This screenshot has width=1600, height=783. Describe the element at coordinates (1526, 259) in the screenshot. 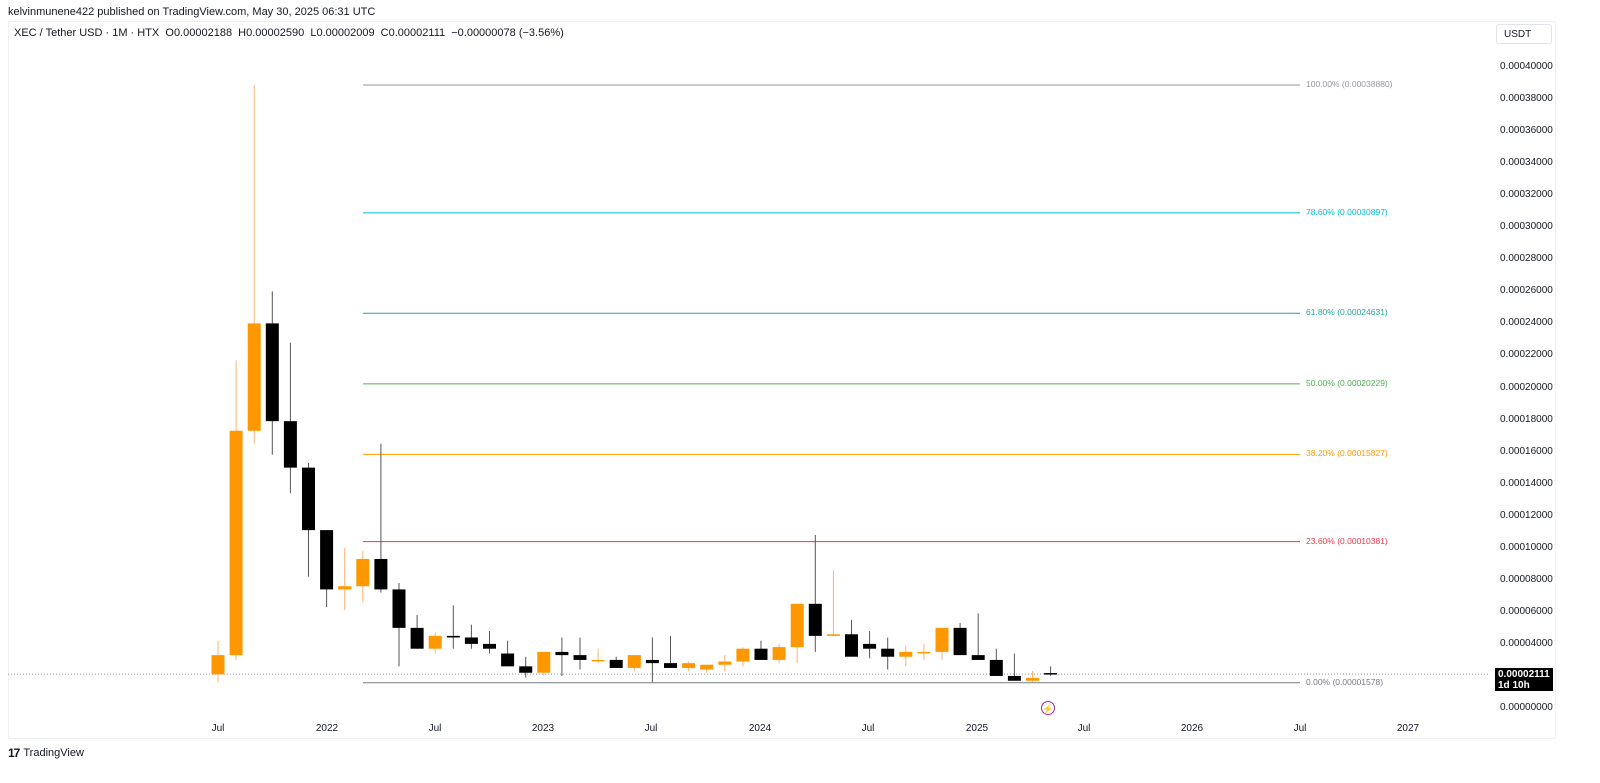

I see `price-tick: 0.00028000` at that location.